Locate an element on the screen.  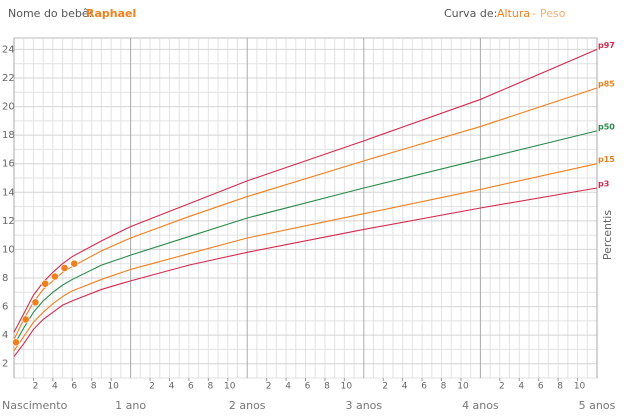
percentile-label: p50 is located at coordinates (606, 126).